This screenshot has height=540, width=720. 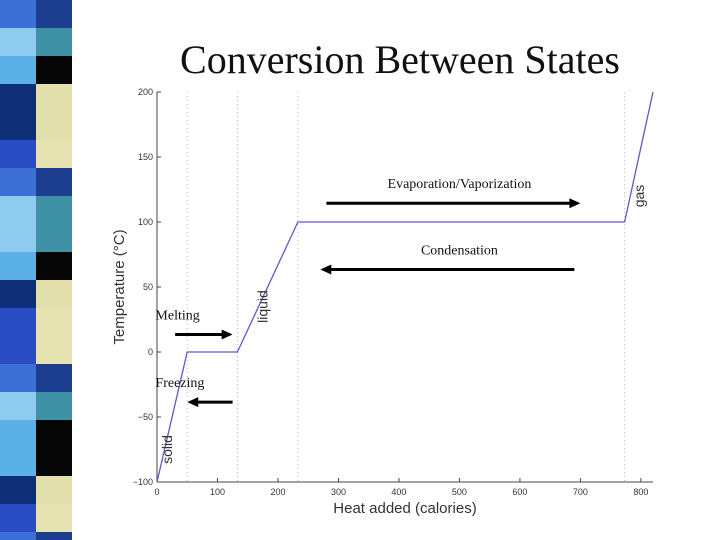 I want to click on x-tick-label: 800, so click(x=640, y=492).